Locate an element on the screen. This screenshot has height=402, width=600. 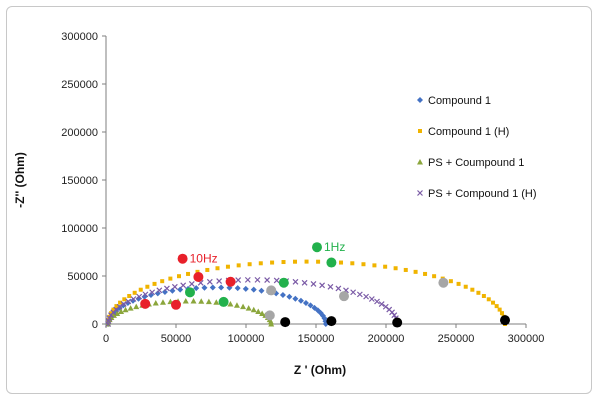
legend-label: PS + Compound 1 (H) is located at coordinates (482, 194).